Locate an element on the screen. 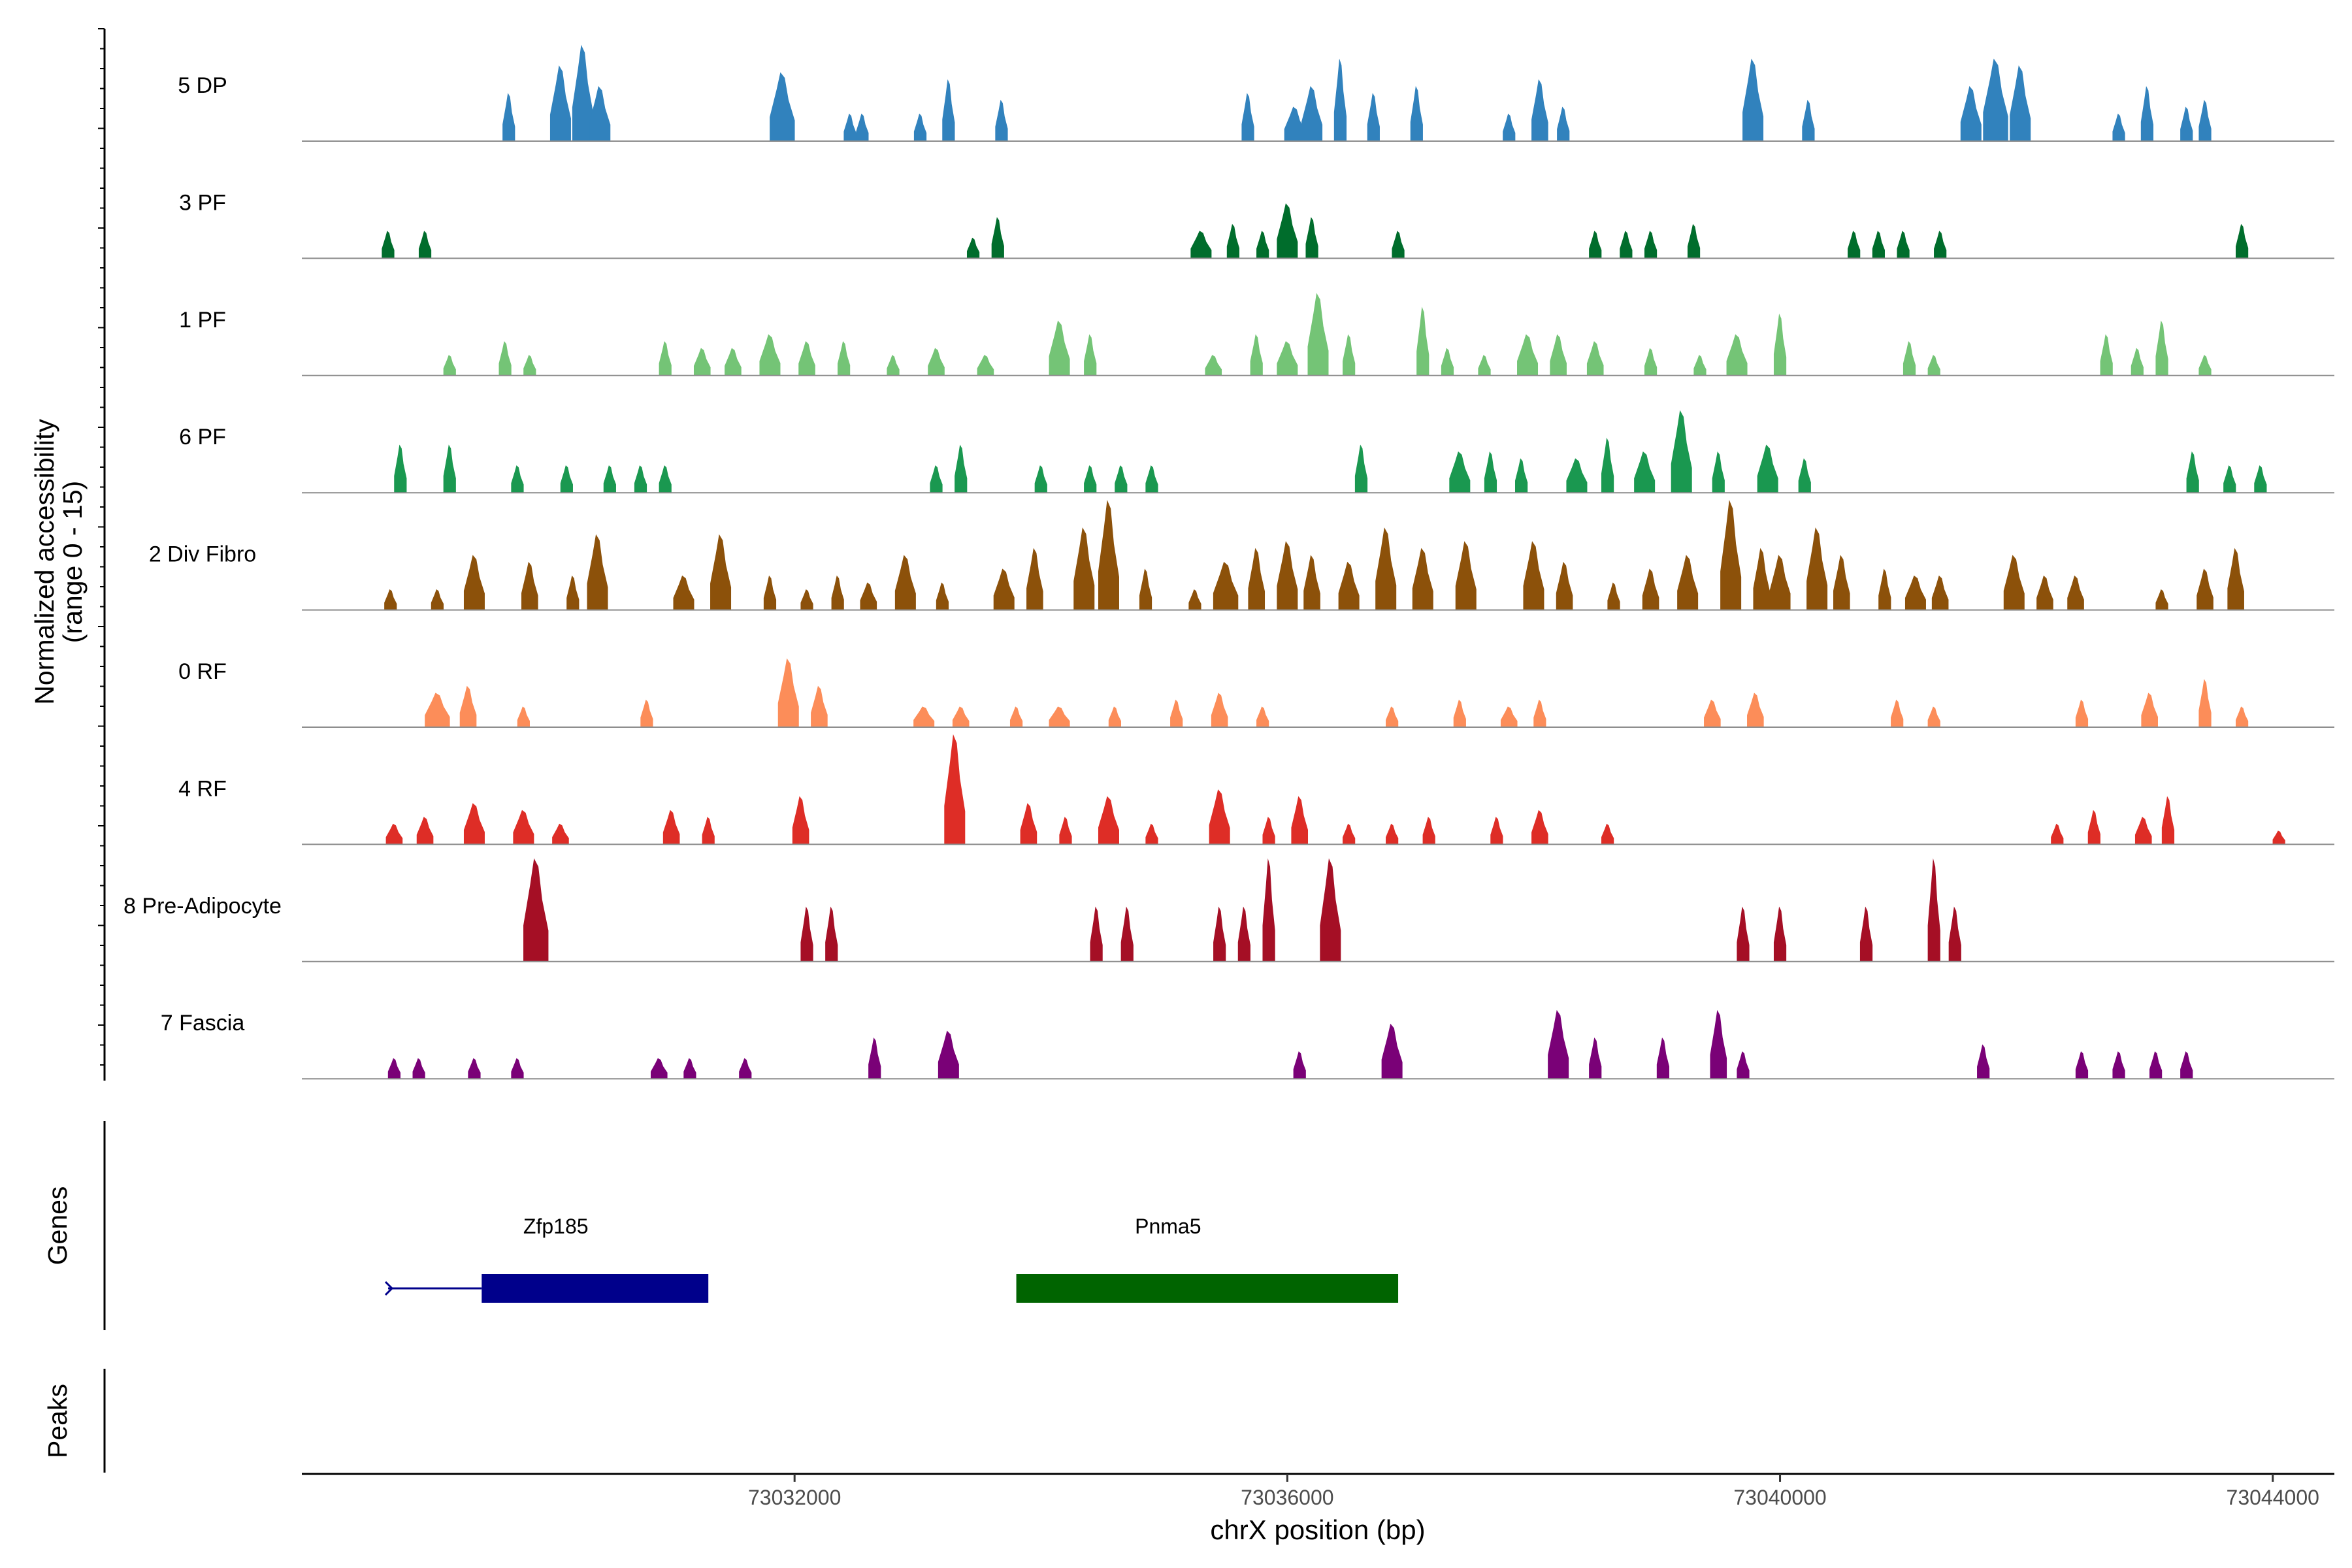 The width and height of the screenshot is (2352, 1568). track-8-pre-adipocyte: 8 Pre-Adipocyte is located at coordinates (1228, 910).